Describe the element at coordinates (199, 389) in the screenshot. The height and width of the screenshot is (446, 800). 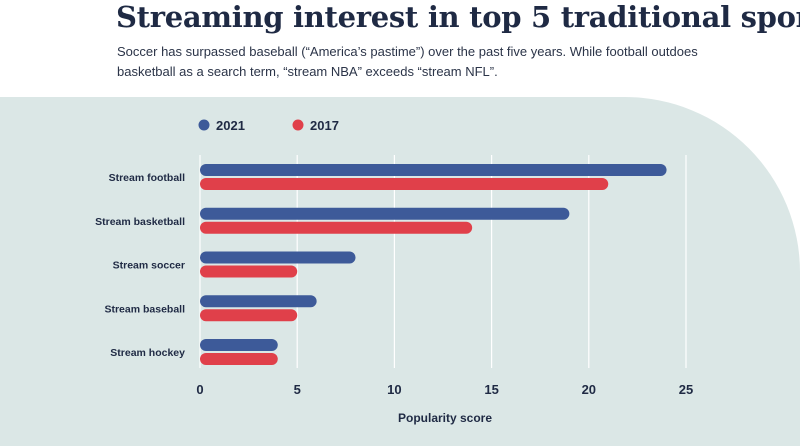
I see `x-tick-label: 0` at that location.